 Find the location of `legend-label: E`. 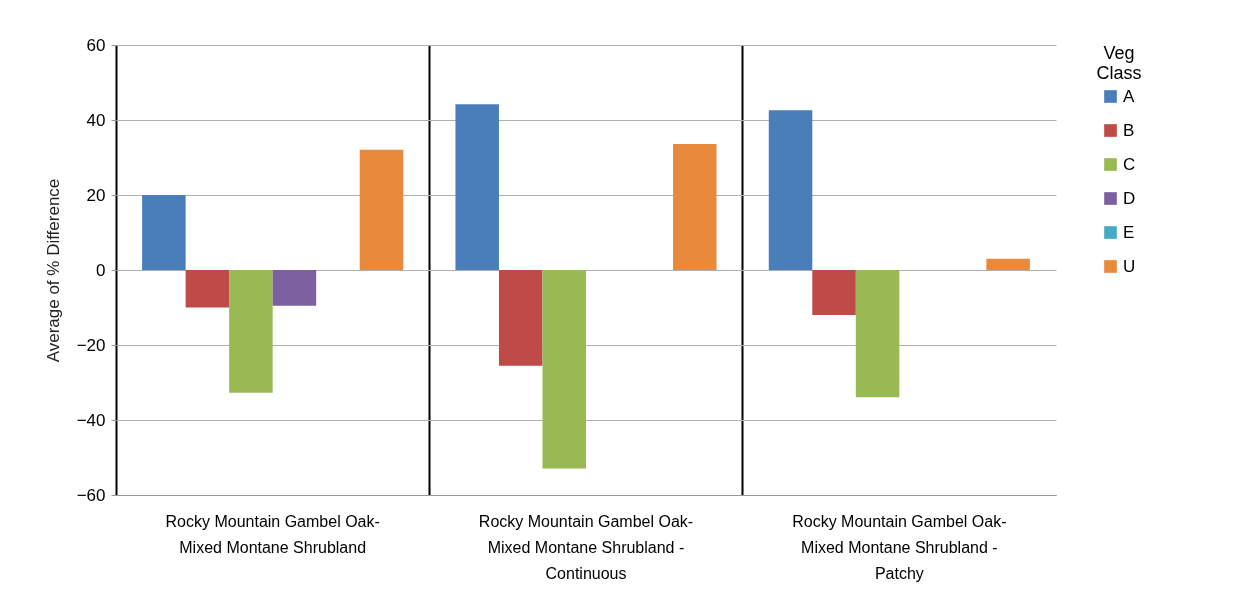

legend-label: E is located at coordinates (1129, 232).